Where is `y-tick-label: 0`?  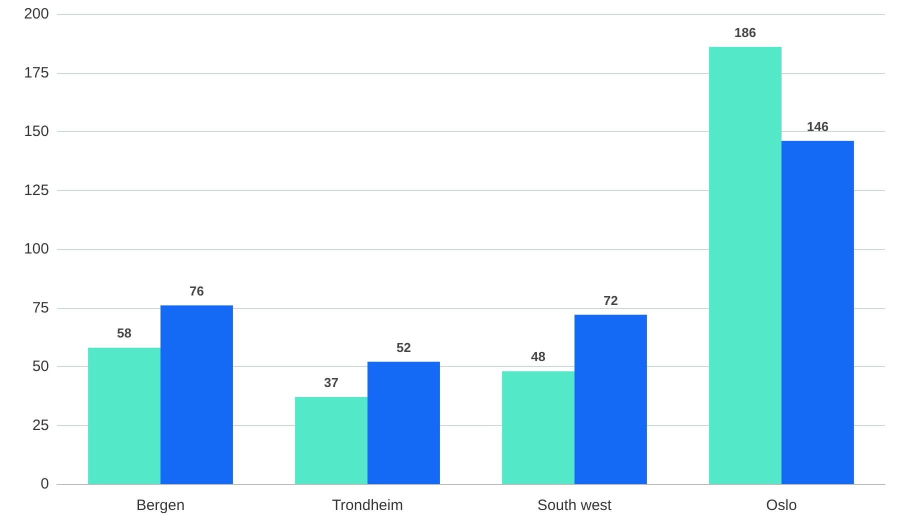 y-tick-label: 0 is located at coordinates (44, 484).